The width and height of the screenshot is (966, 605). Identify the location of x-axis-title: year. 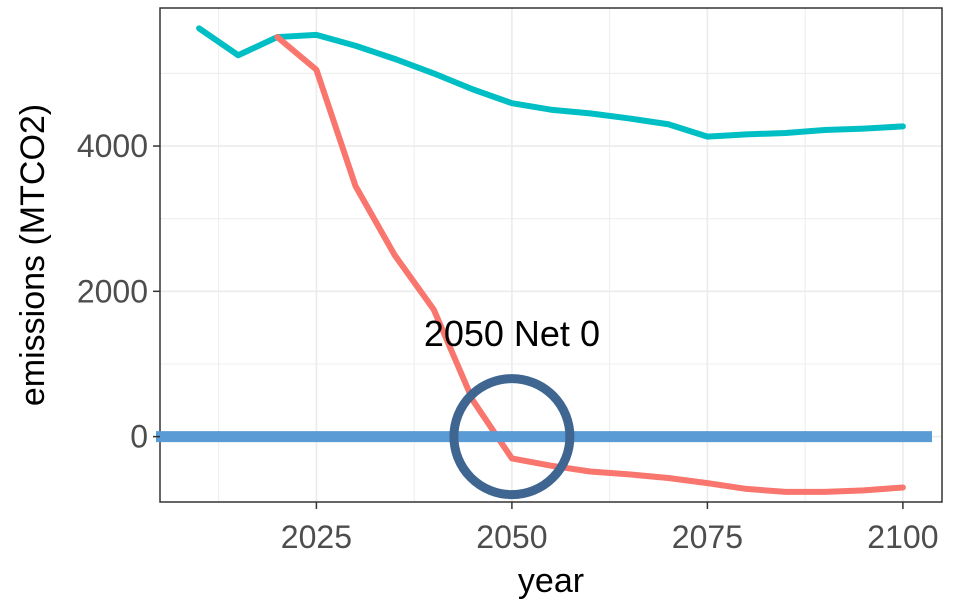
(551, 581).